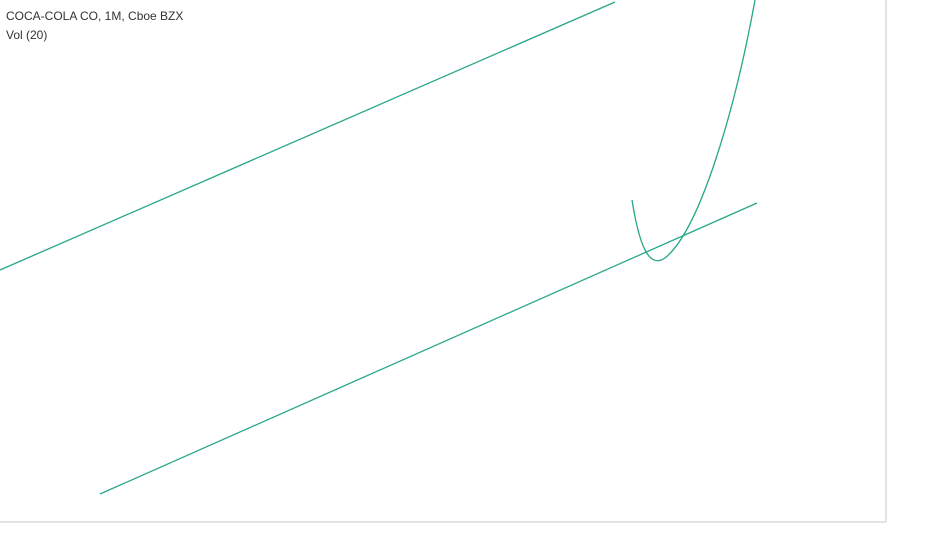 This screenshot has width=932, height=550. I want to click on chart-title: COCA-COLA CO, 1M, Cboe BZX, so click(94, 16).